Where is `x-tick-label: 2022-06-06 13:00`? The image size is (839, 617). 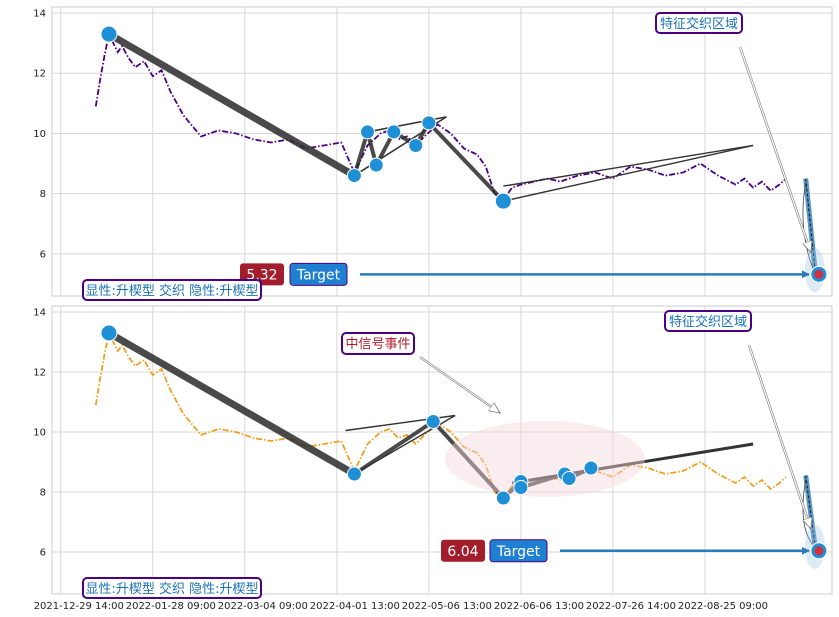
x-tick-label: 2022-06-06 13:00 is located at coordinates (539, 606).